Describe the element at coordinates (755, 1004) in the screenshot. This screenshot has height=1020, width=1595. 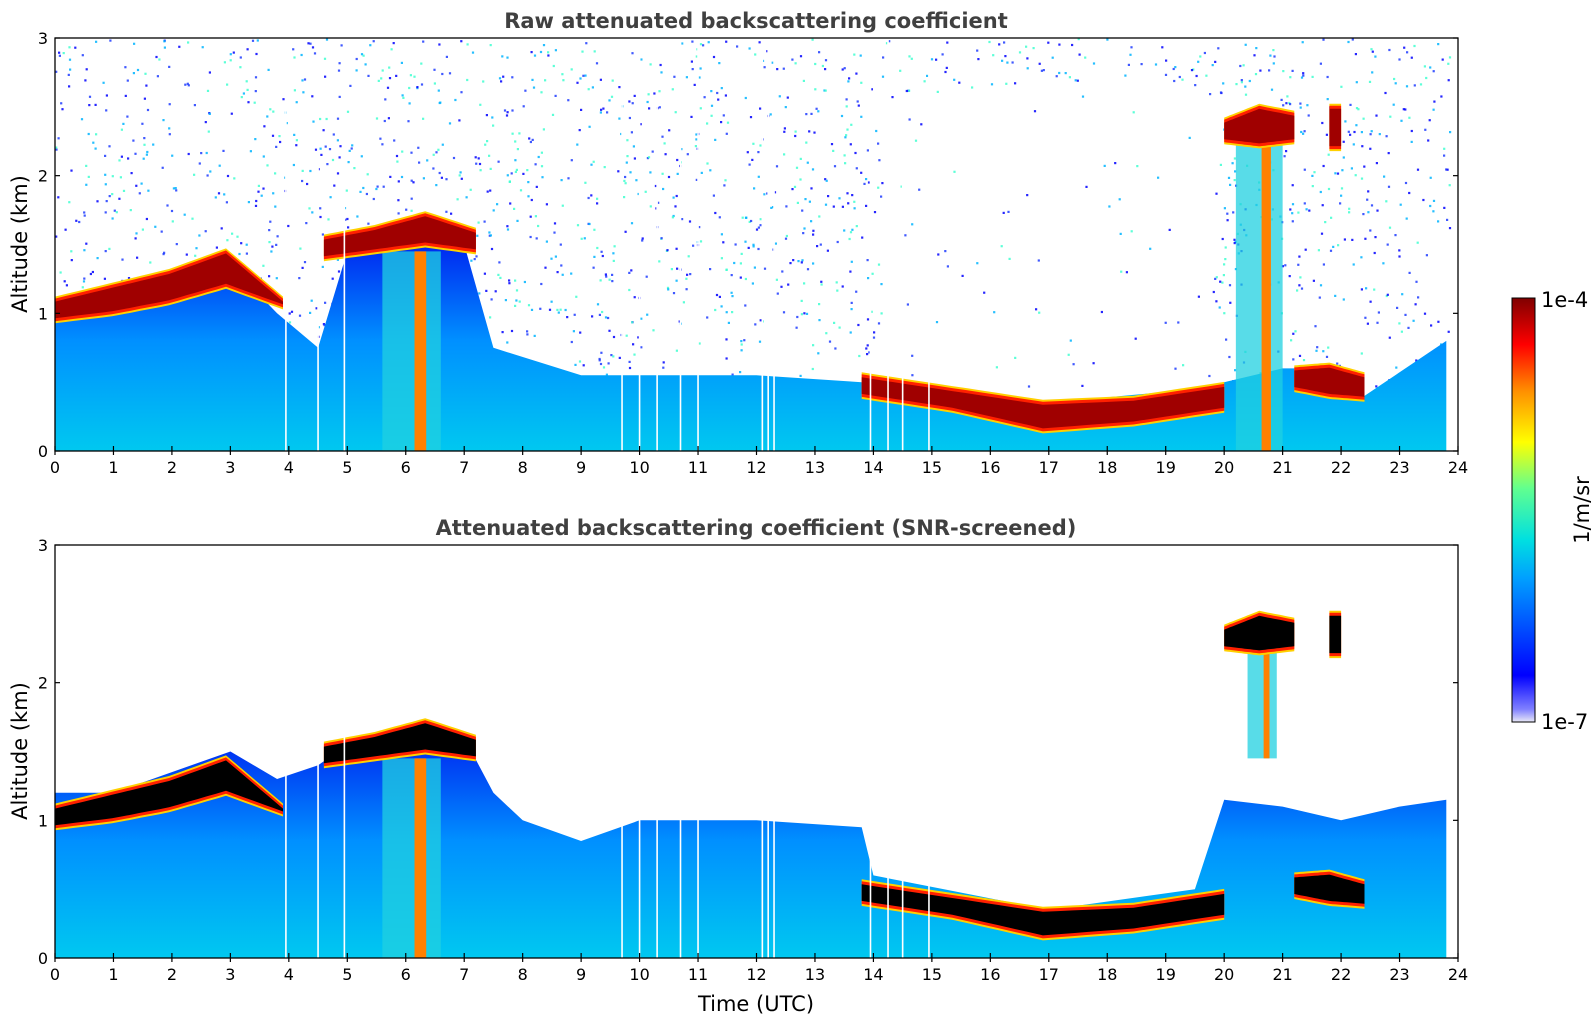
I see `x-axis-label: Time (UTC)` at that location.